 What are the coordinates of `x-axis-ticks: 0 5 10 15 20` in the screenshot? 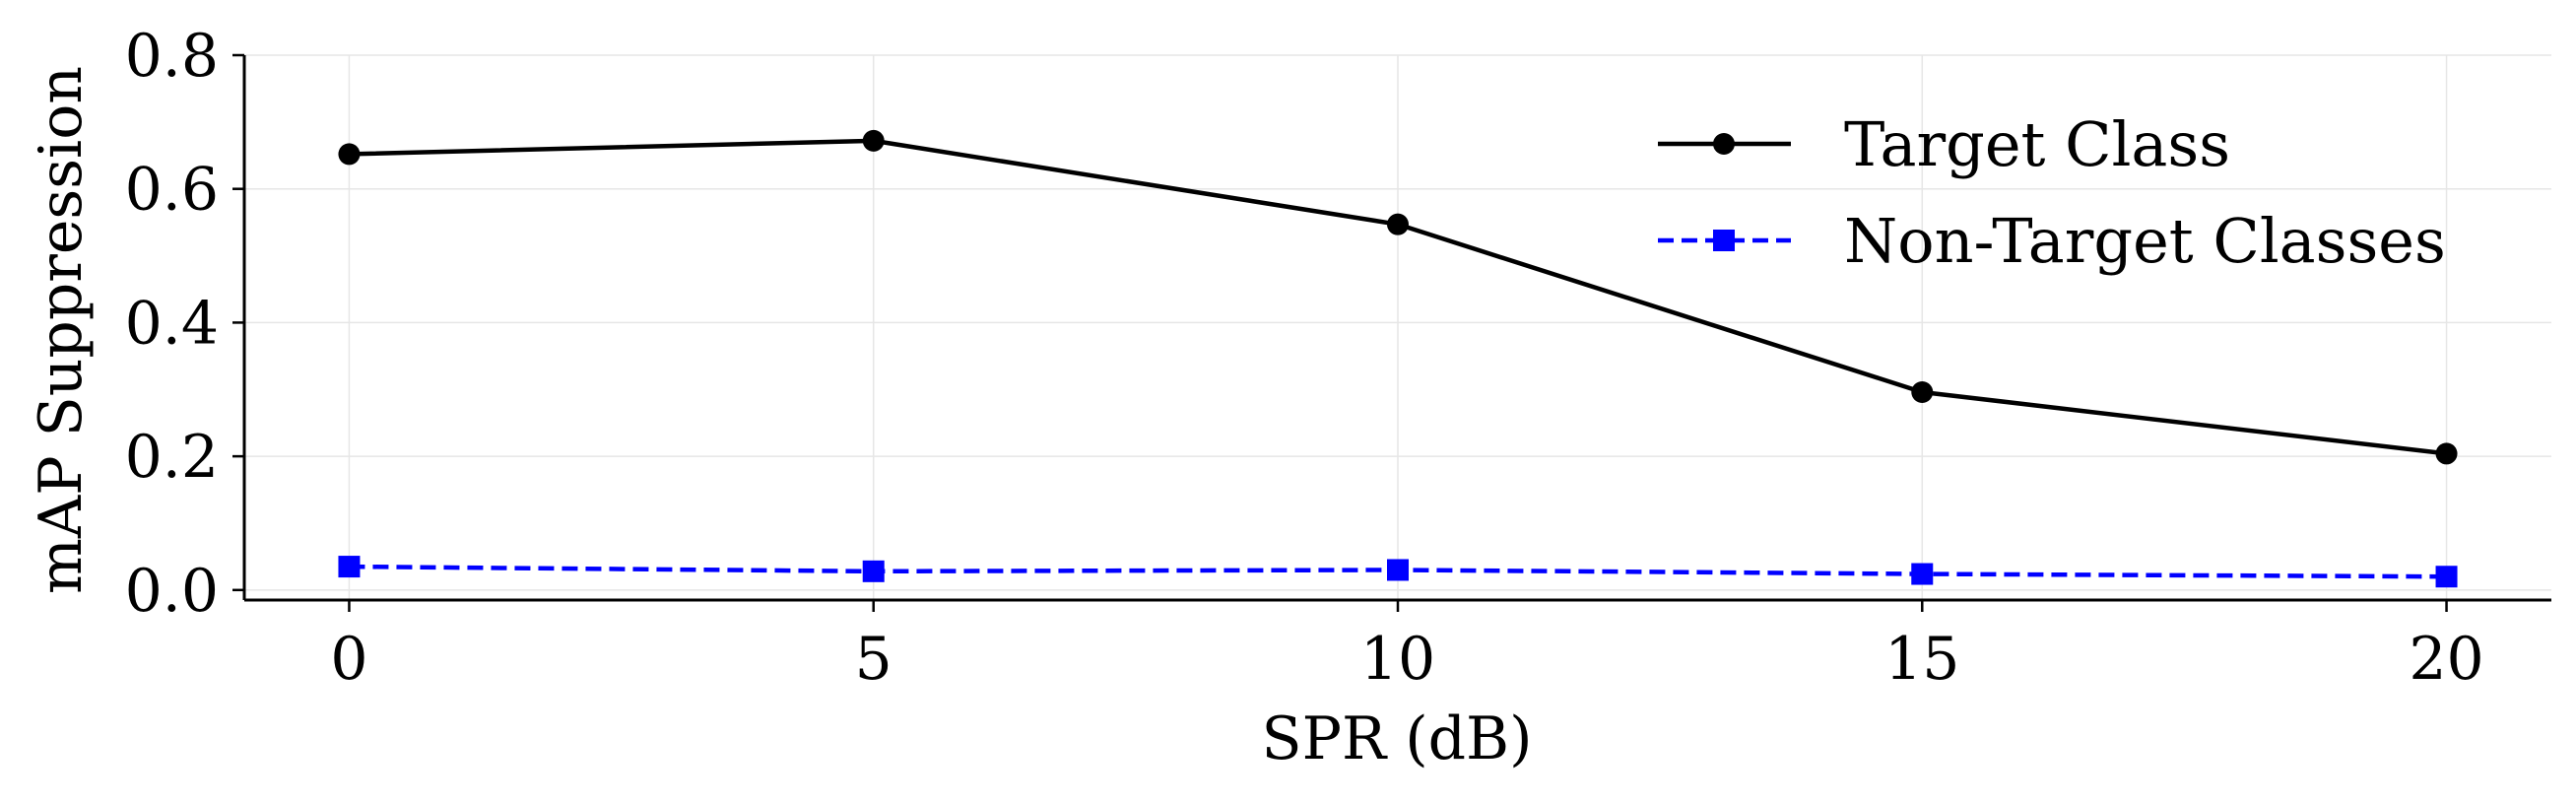 It's located at (1407, 647).